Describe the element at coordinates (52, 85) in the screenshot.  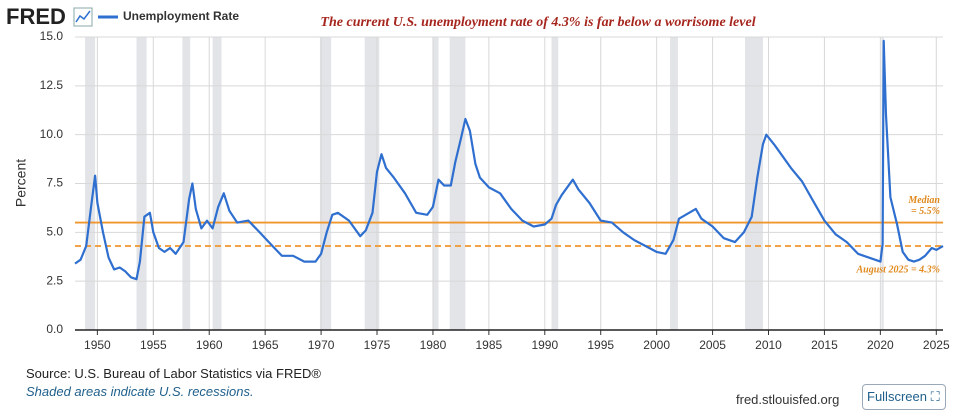
I see `y-tick-label: 12.5` at that location.